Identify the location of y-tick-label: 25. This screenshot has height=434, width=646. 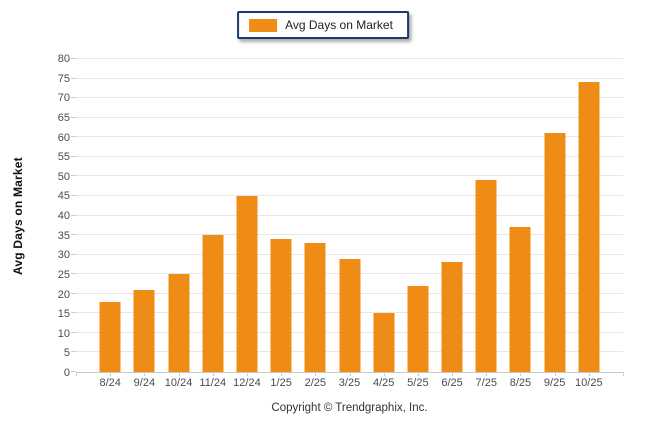
(63, 274).